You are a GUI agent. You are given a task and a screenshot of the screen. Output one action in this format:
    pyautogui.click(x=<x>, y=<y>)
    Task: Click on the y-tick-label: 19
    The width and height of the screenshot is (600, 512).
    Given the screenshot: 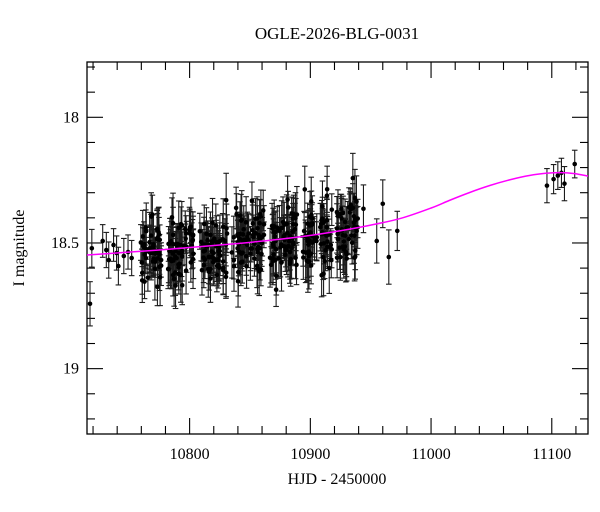 What is the action you would take?
    pyautogui.click(x=71, y=369)
    